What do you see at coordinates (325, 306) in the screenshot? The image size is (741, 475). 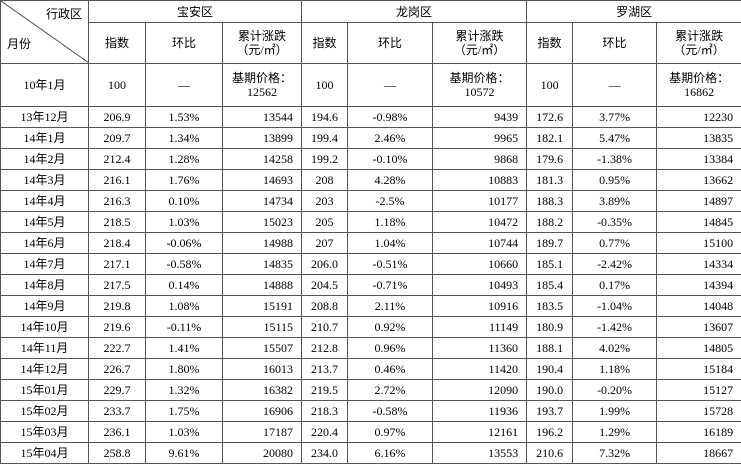 I see `index-cell: 208.8` at bounding box center [325, 306].